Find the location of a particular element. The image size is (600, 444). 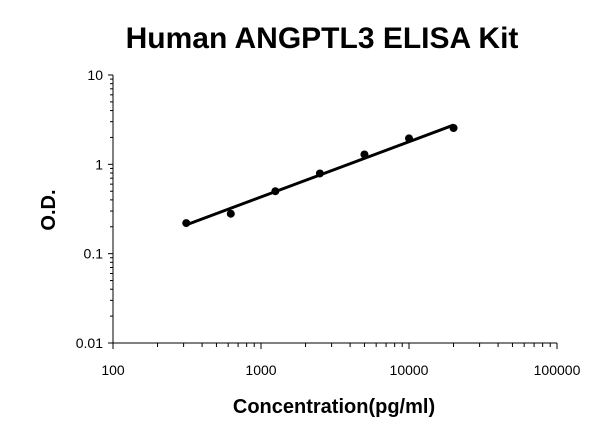

y-ticks: 0.01 0.1 1 10 is located at coordinates (94, 209).